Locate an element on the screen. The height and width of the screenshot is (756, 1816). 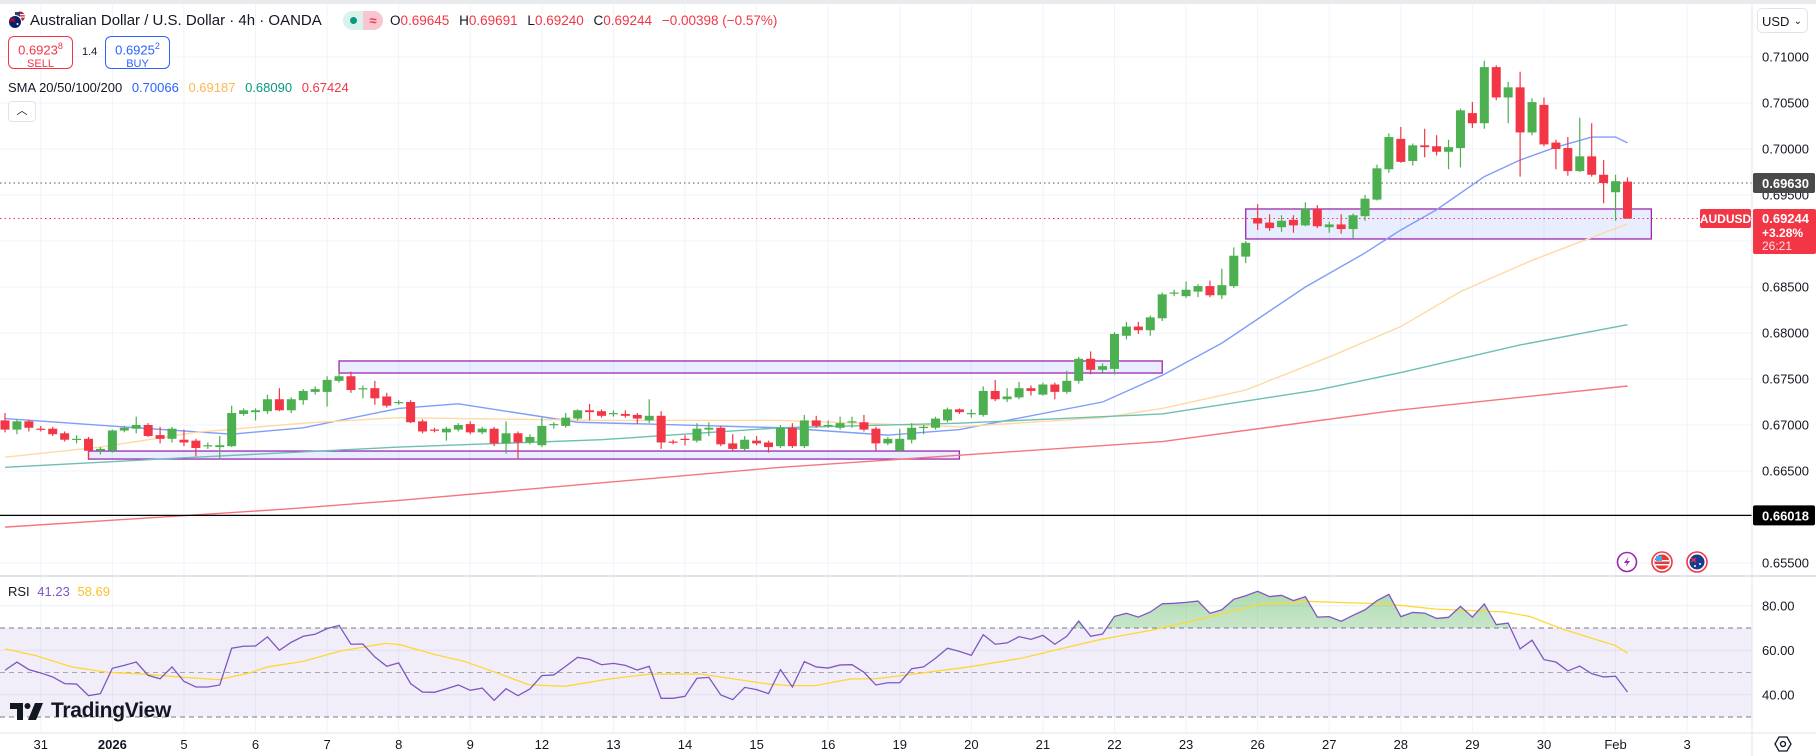
tradingview-logo: TradingView is located at coordinates (90, 711).